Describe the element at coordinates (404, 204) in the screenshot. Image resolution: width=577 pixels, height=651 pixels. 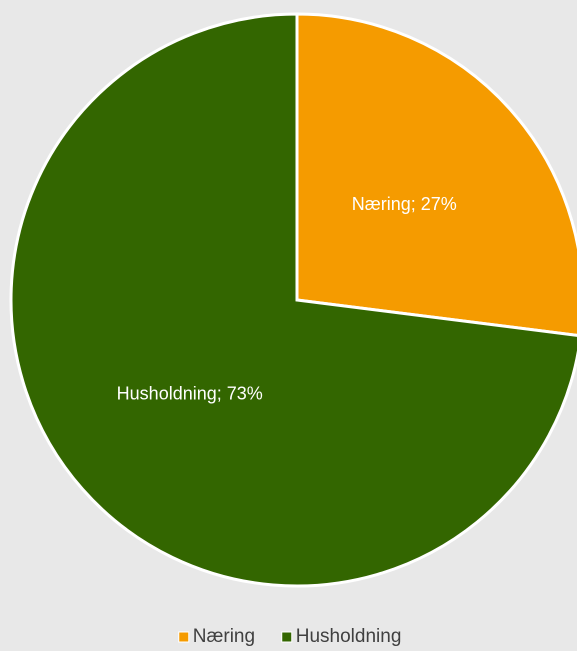
I see `data-label: Næring; 27%` at that location.